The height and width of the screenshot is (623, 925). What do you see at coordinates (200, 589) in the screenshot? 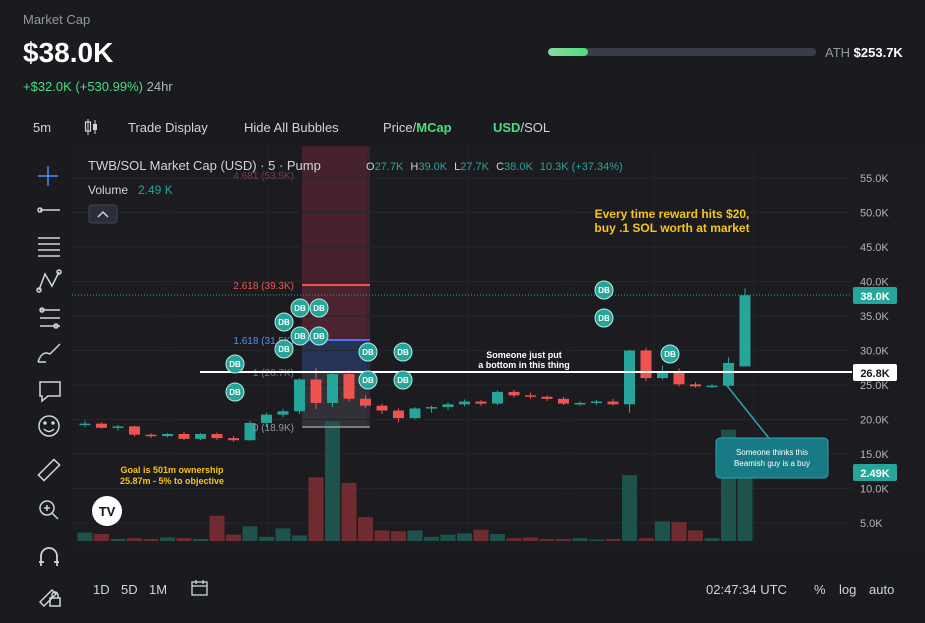
I see `date-range-button` at bounding box center [200, 589].